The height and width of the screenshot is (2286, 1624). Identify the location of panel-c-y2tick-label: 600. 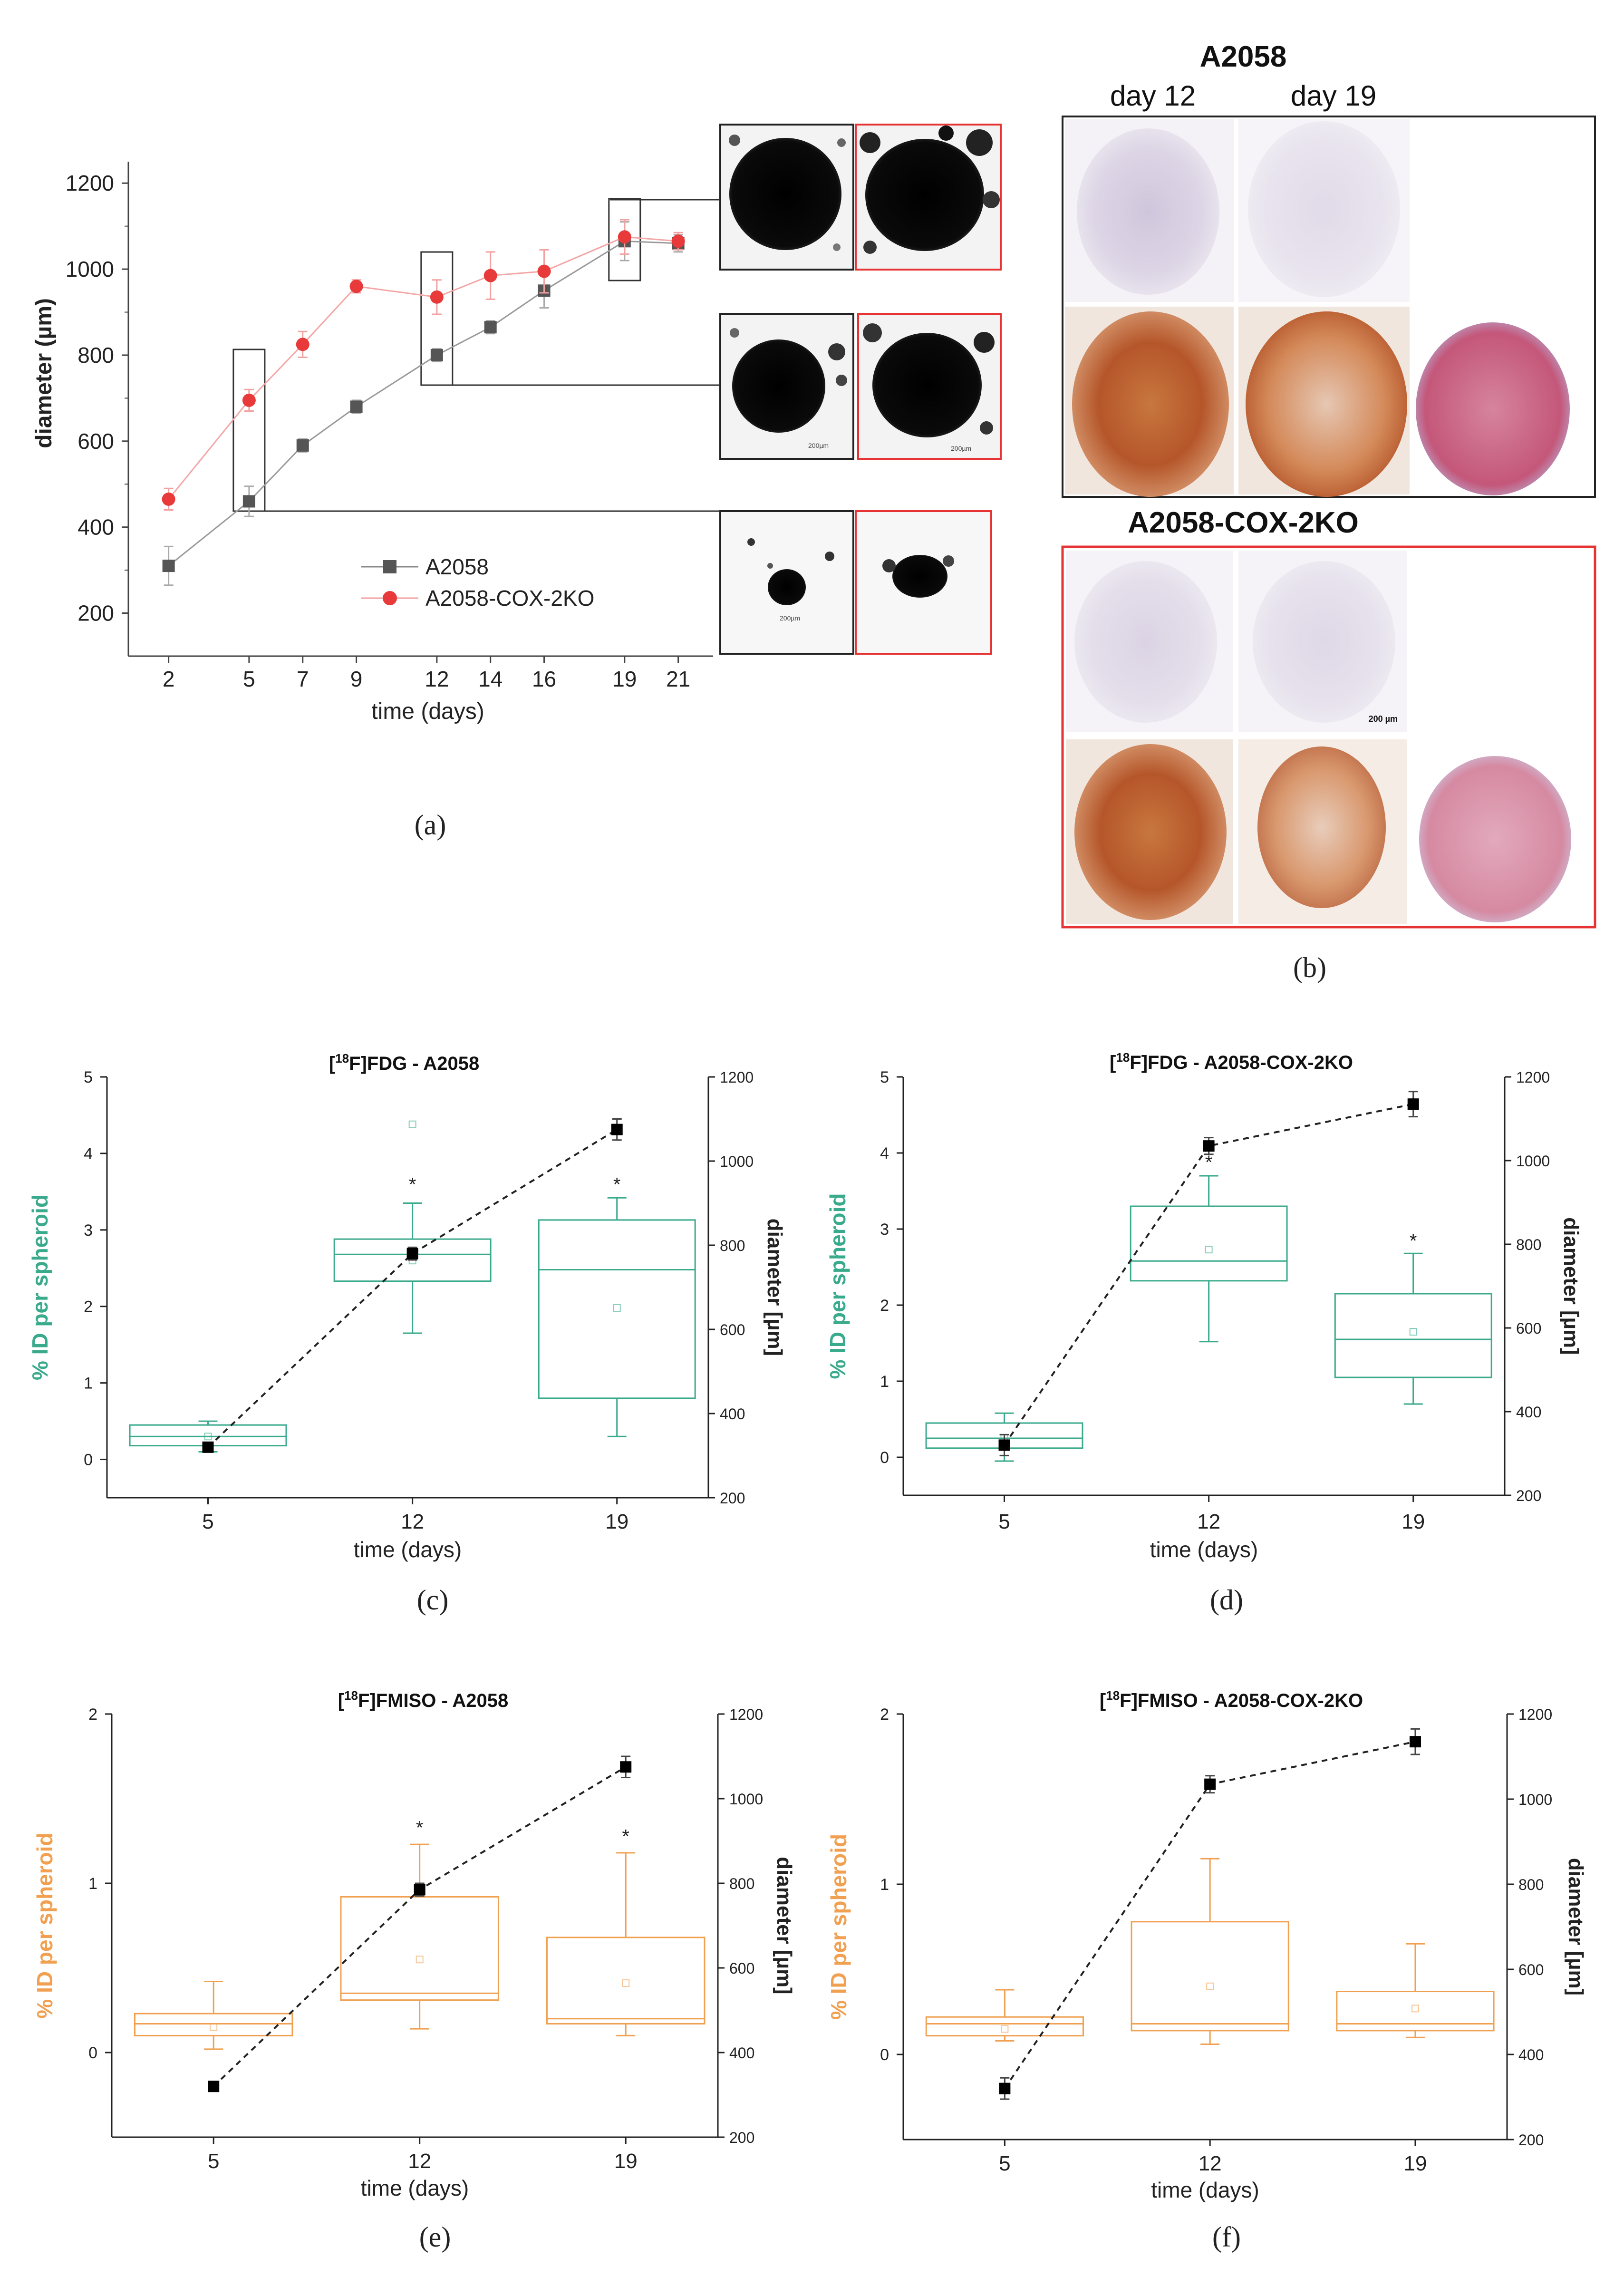
(732, 1329).